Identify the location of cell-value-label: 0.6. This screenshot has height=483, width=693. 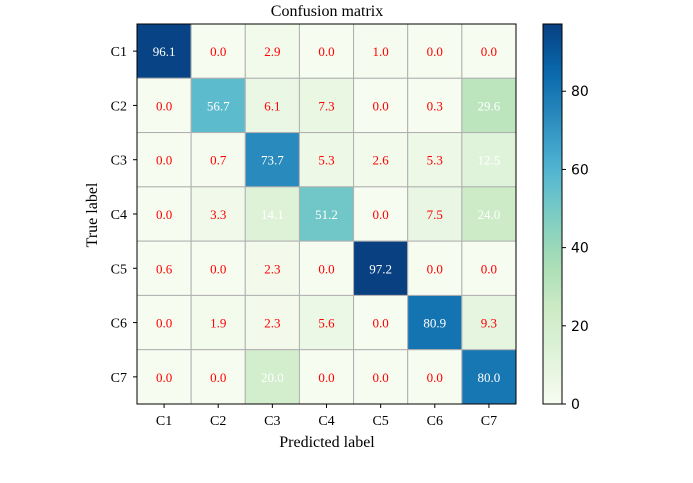
(164, 268).